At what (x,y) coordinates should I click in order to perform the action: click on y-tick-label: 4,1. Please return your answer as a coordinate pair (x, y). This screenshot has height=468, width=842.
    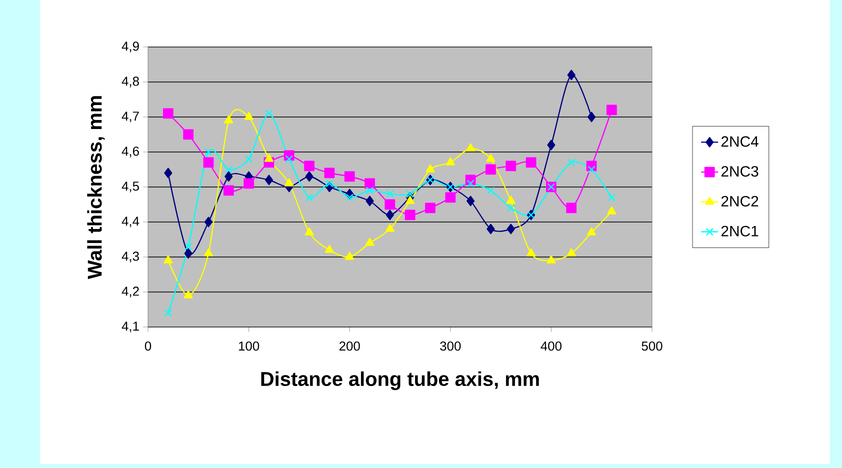
    Looking at the image, I should click on (130, 327).